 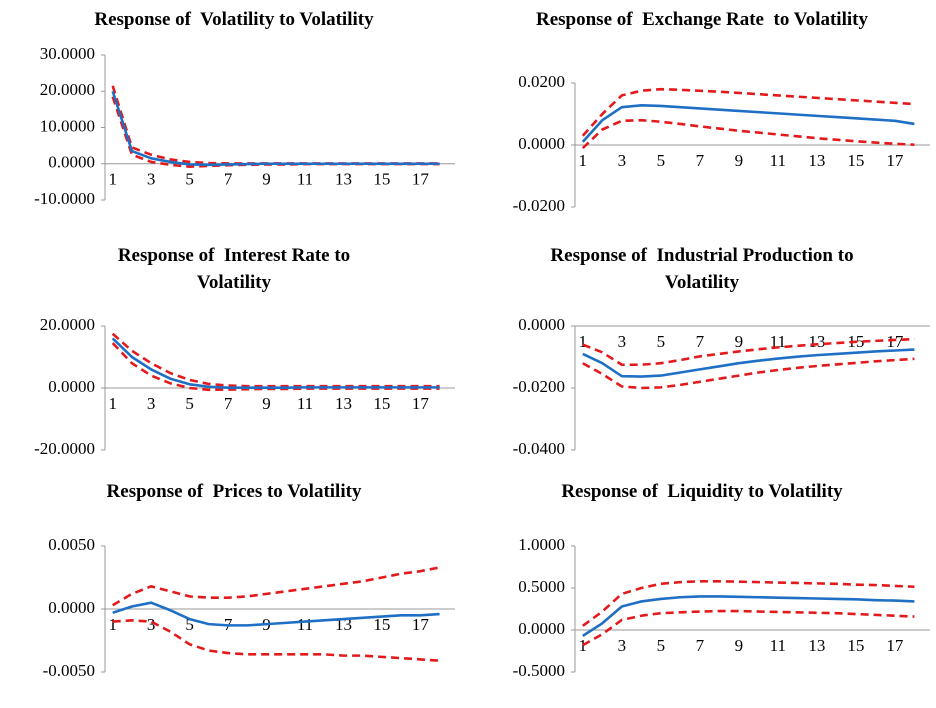 I want to click on y-tick-label: -0.0050, so click(x=69, y=670).